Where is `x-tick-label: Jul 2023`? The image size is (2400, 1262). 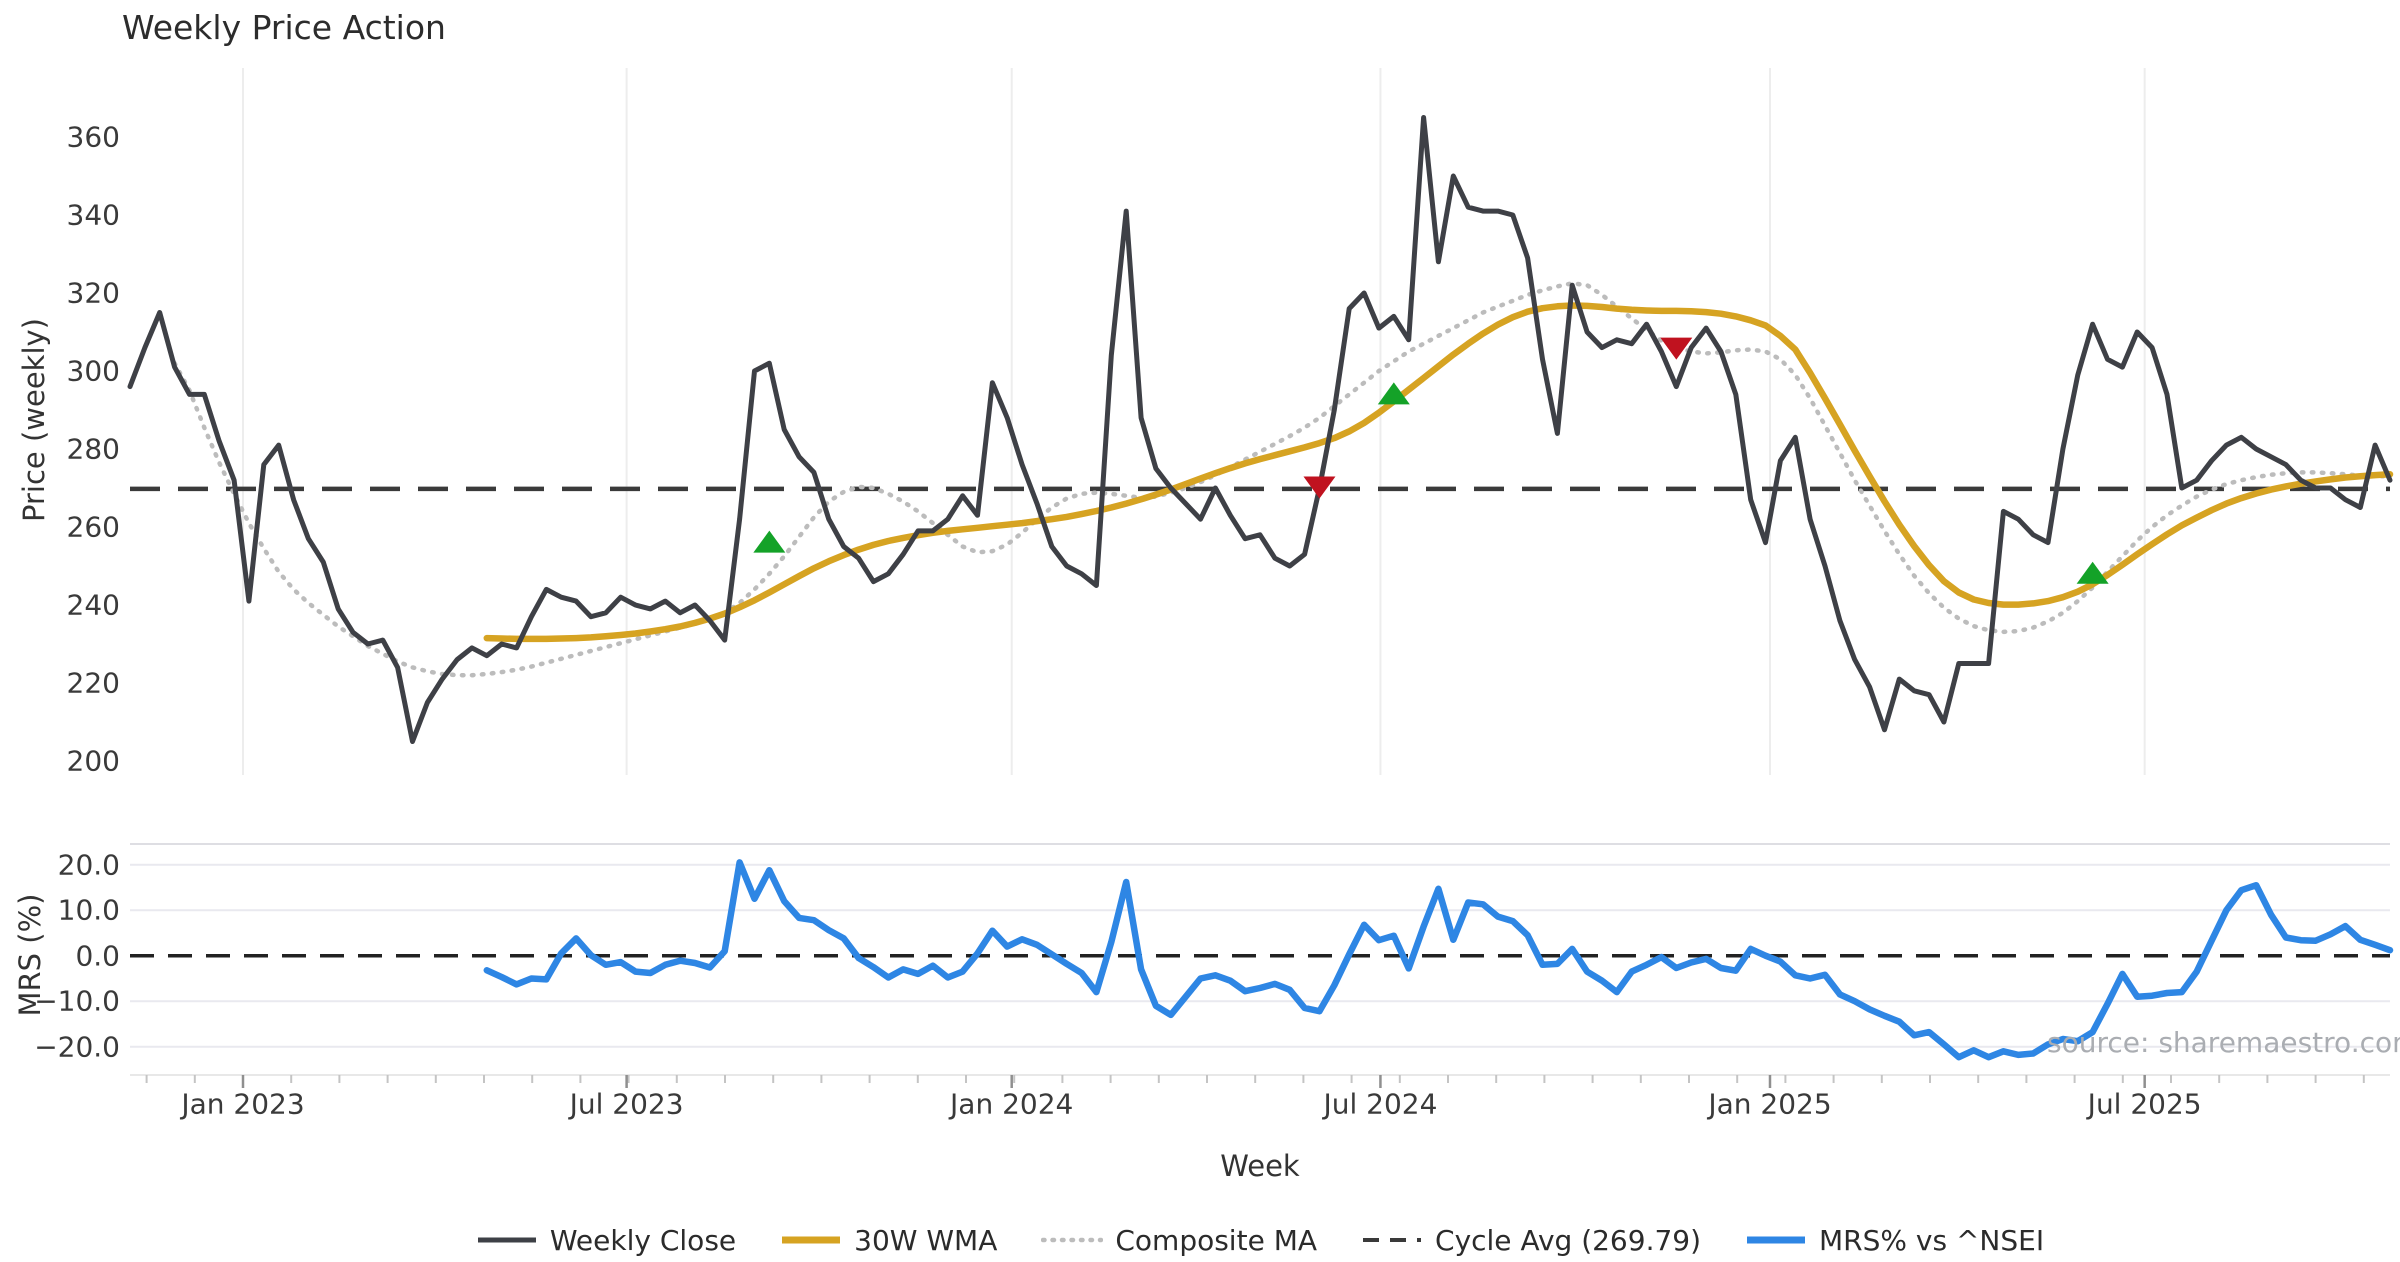
x-tick-label: Jul 2023 is located at coordinates (626, 1104).